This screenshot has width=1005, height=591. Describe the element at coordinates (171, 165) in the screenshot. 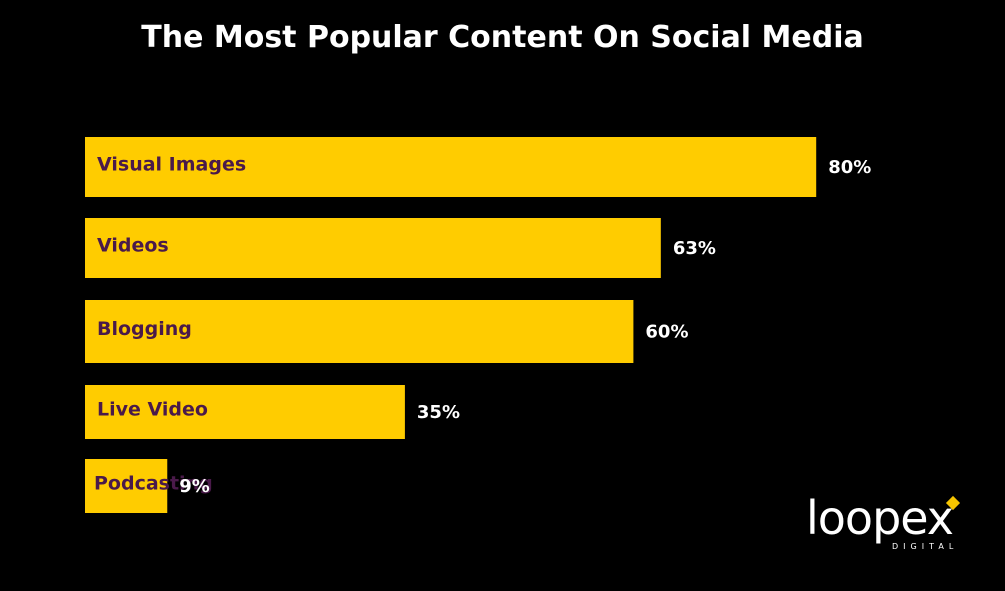

I see `category-label: Visual Images` at that location.